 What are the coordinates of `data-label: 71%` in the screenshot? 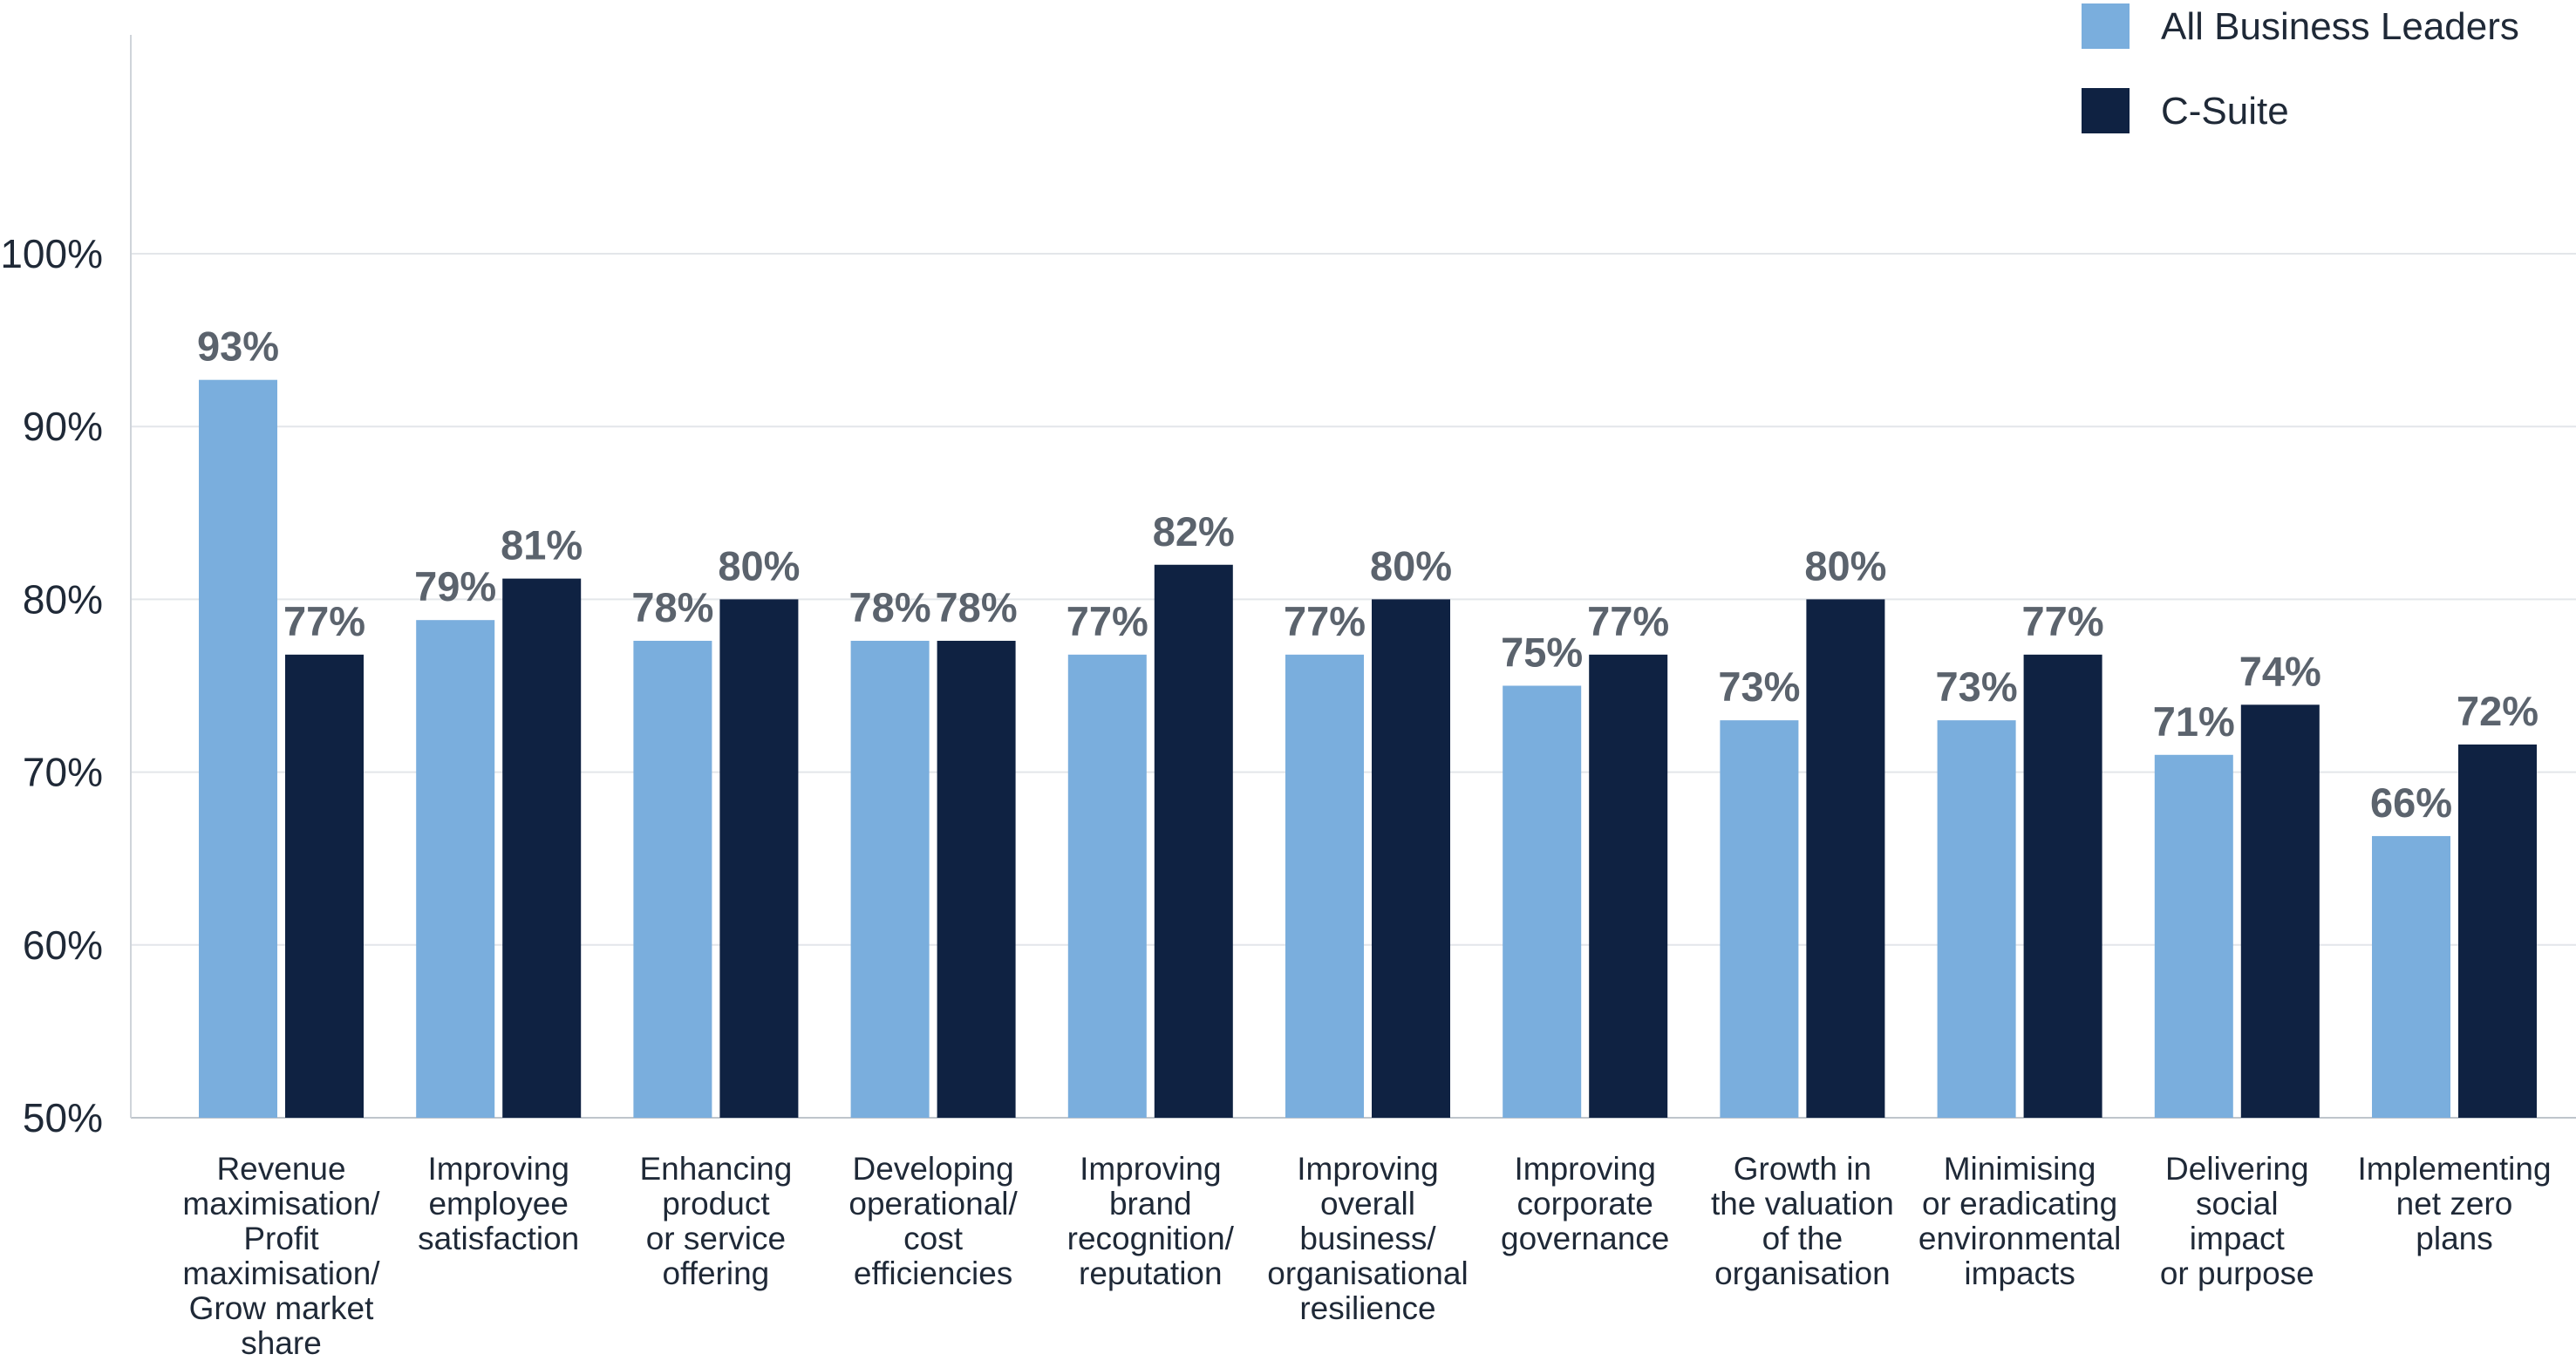 It's located at (2194, 721).